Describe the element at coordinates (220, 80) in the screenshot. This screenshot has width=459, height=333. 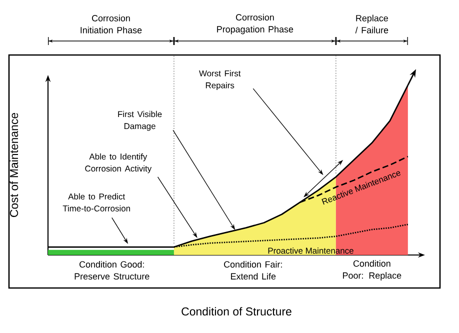
I see `annotation: Worst First Repairs` at that location.